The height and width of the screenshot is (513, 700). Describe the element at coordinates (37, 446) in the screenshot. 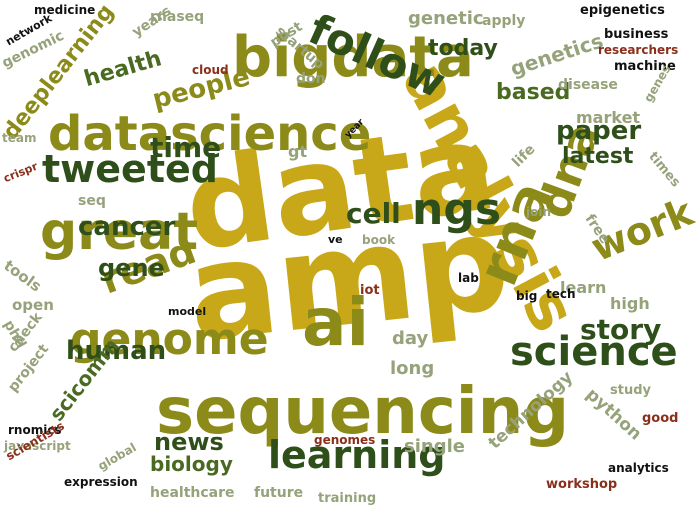

I see `word-javascript: javascript` at that location.